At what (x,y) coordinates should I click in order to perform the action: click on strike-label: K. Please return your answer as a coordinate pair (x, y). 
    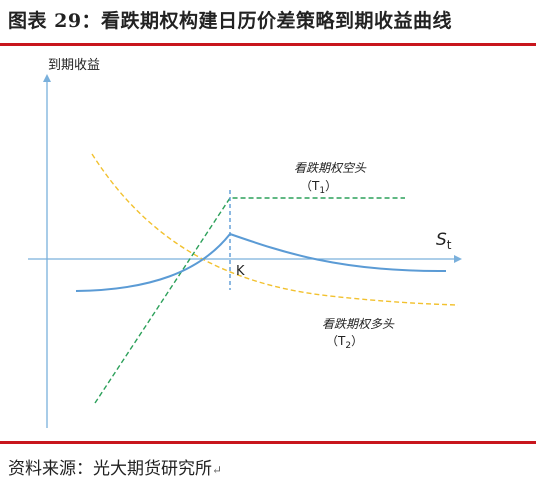
    Looking at the image, I should click on (240, 271).